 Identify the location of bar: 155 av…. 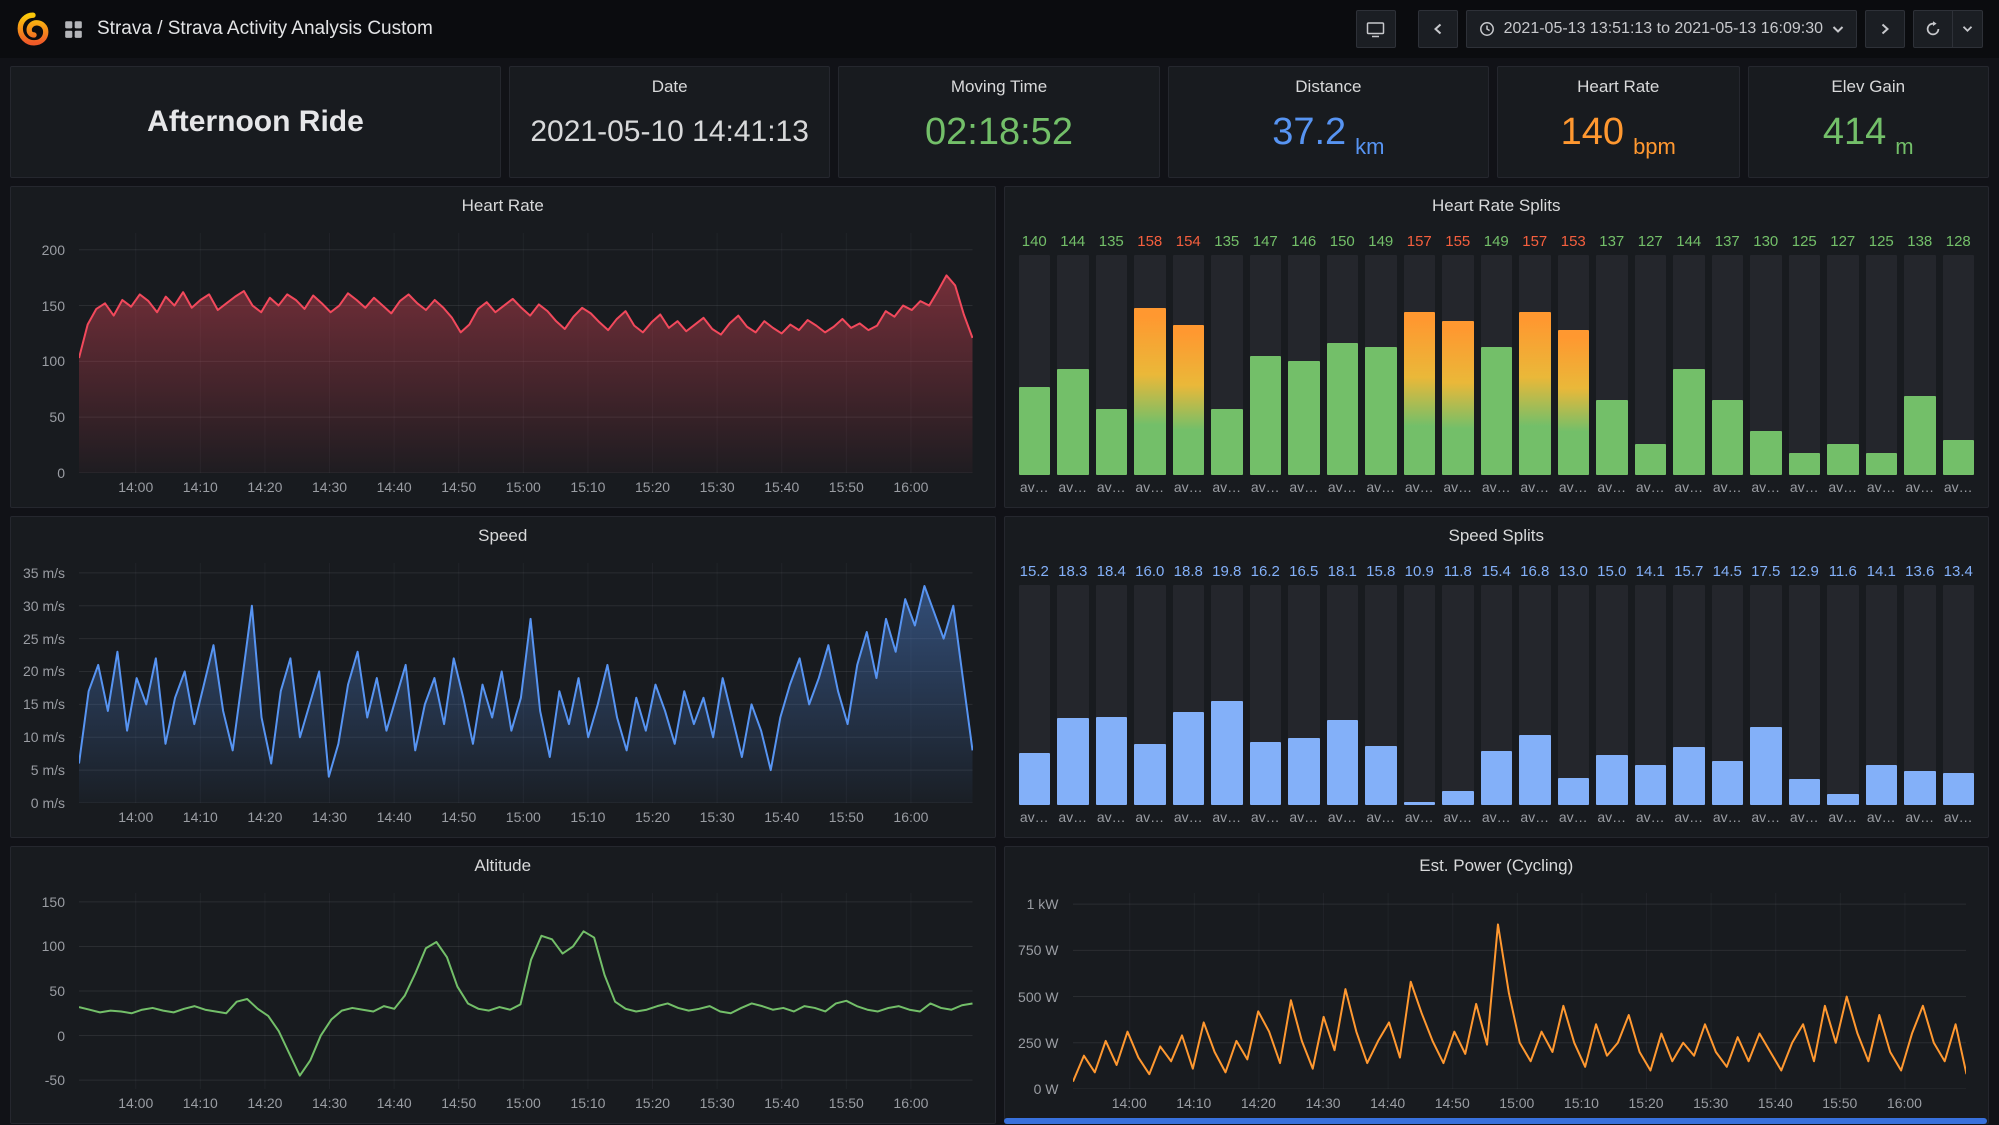
(1458, 364).